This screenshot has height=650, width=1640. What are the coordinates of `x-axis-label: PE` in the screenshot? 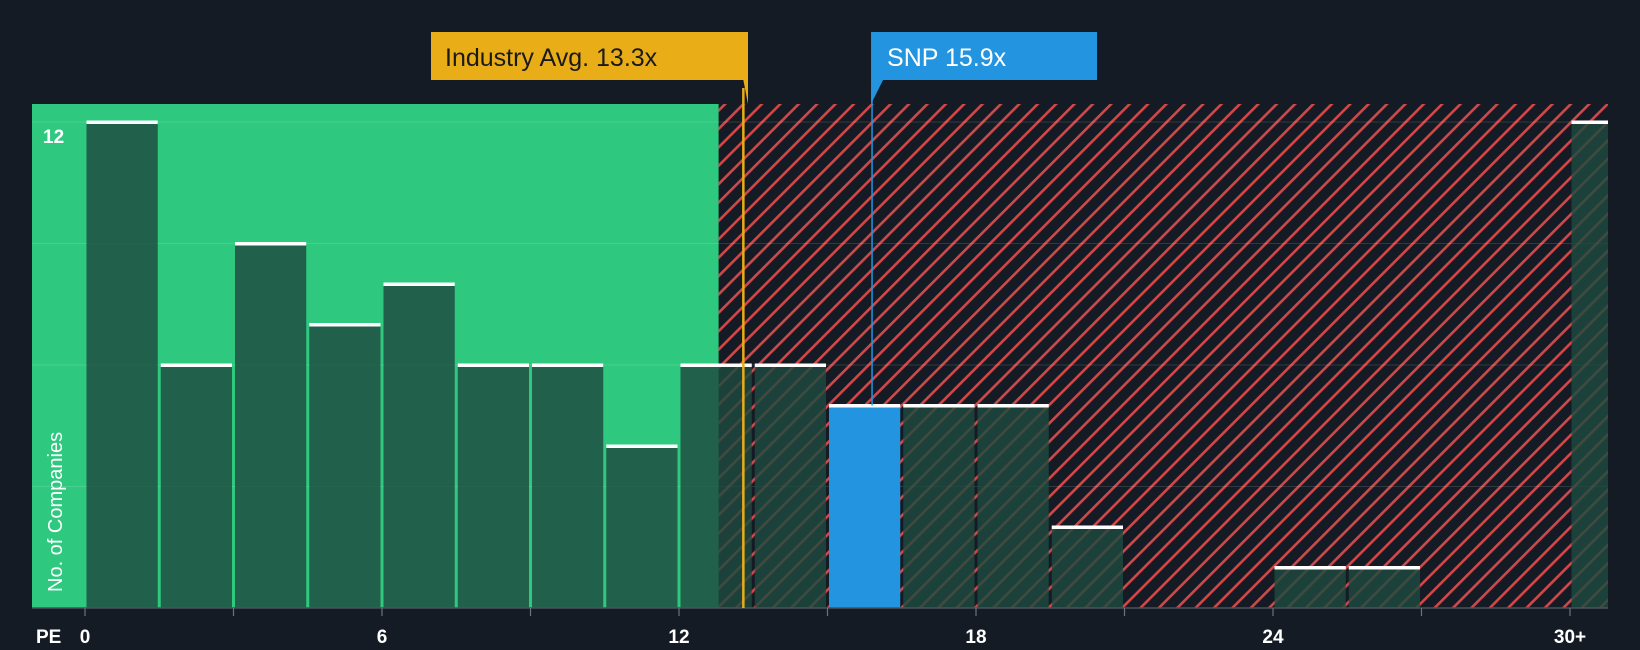 It's located at (48, 637).